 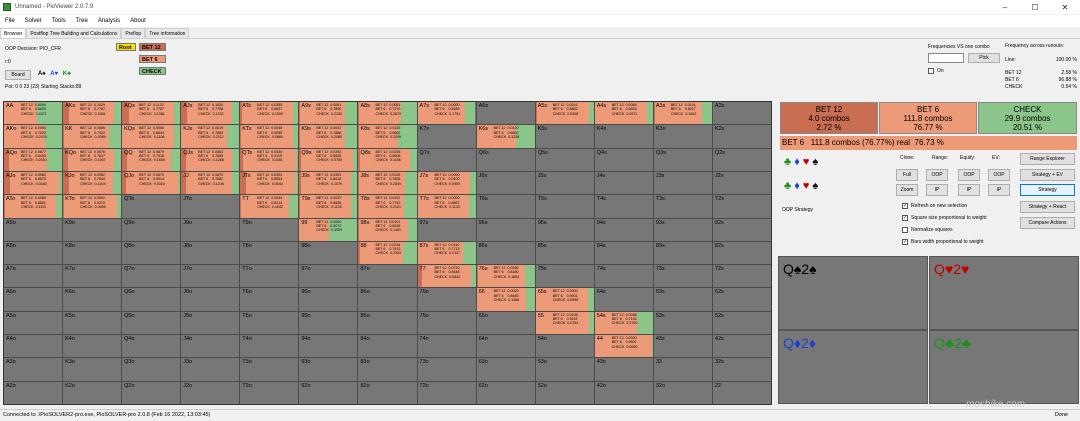 What do you see at coordinates (565, 183) in the screenshot?
I see `hand-cell-J5s: J5s` at bounding box center [565, 183].